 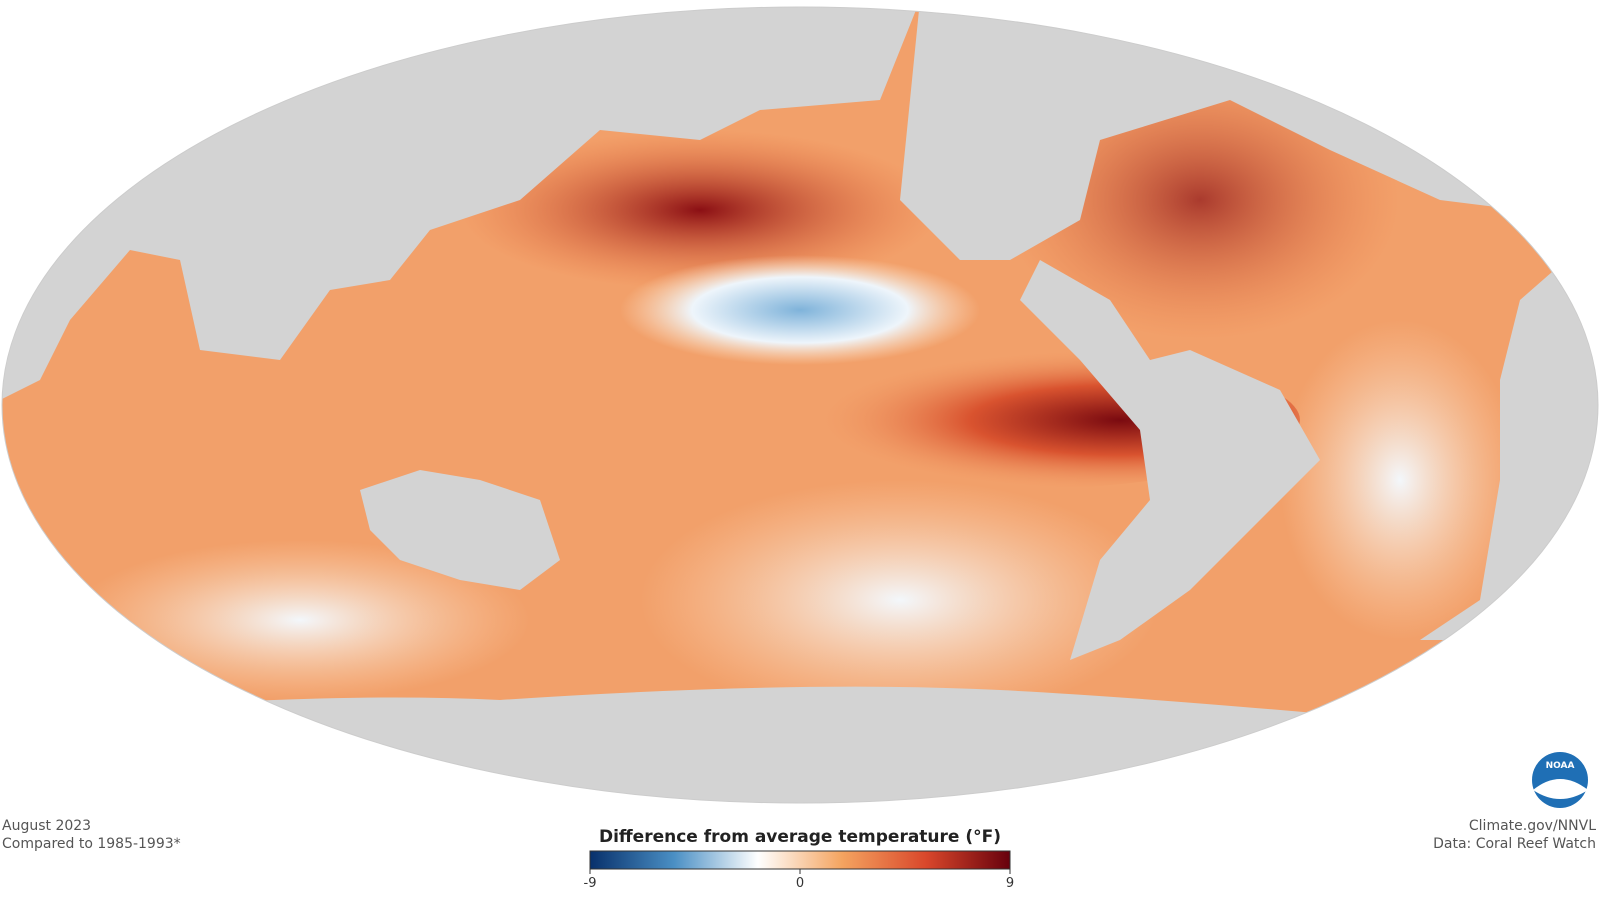 What do you see at coordinates (1010, 883) in the screenshot?
I see `colorbar-tick-label: 9` at bounding box center [1010, 883].